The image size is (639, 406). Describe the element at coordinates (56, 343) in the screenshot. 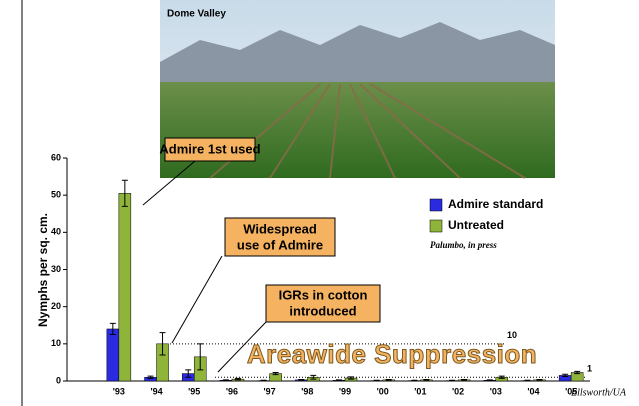

I see `y-tick-label: 10` at that location.